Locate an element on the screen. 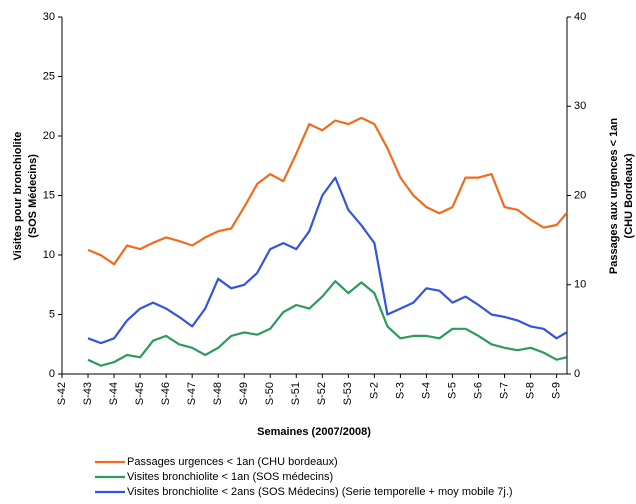  x-tick-label: S-46 is located at coordinates (166, 393).